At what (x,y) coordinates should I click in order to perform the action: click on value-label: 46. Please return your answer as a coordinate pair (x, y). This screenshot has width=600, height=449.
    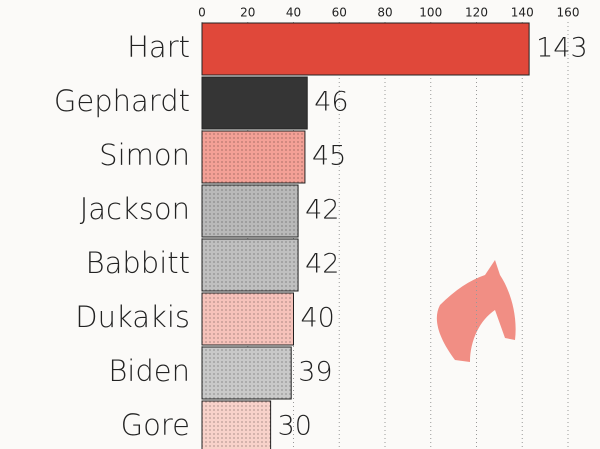
    Looking at the image, I should click on (331, 102).